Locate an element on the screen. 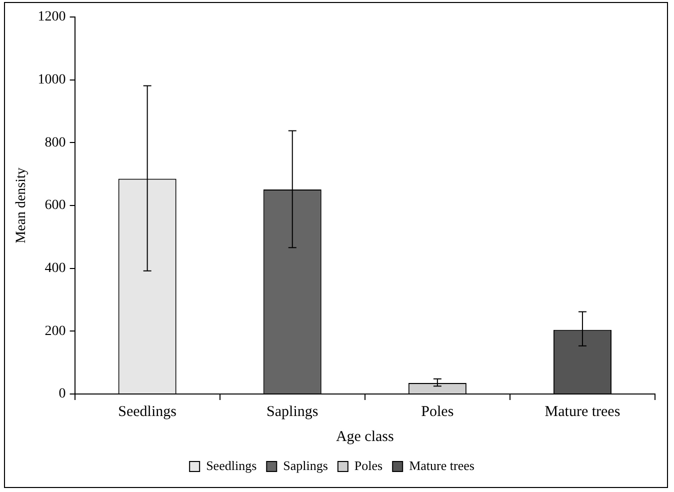 This screenshot has height=492, width=674. x-tick-label: Poles is located at coordinates (437, 412).